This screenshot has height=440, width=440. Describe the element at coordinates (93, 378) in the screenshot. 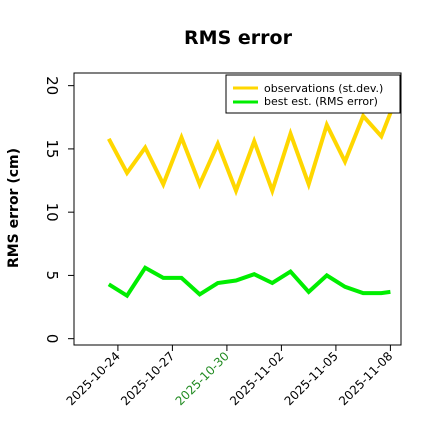

I see `x-tick-label: 2025-10-24` at that location.